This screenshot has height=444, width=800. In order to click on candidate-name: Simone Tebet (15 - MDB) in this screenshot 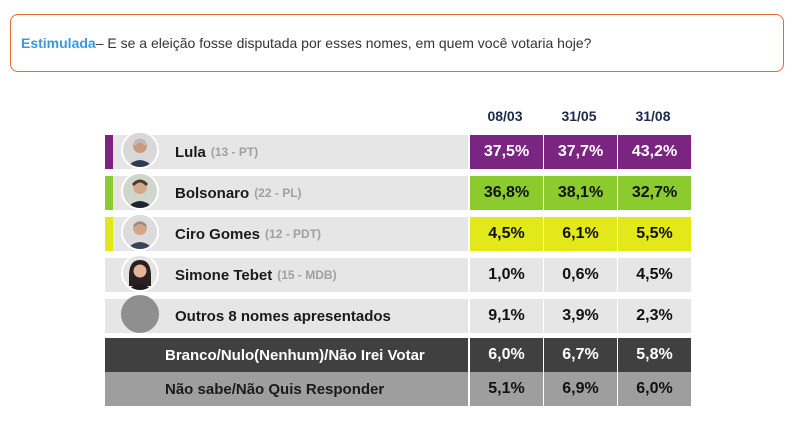, I will do `click(256, 275)`.